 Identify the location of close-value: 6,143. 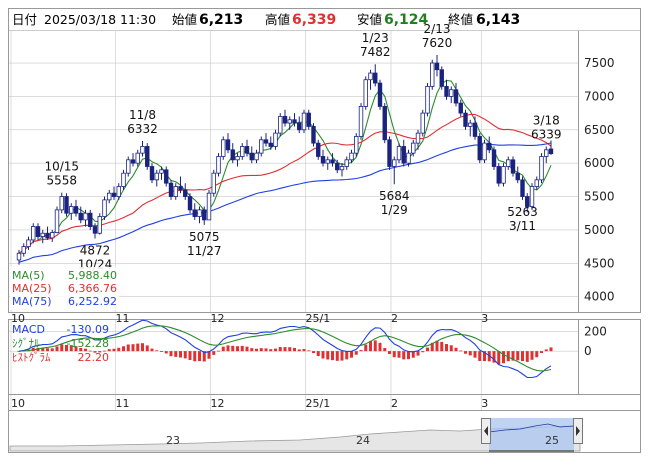
(498, 20).